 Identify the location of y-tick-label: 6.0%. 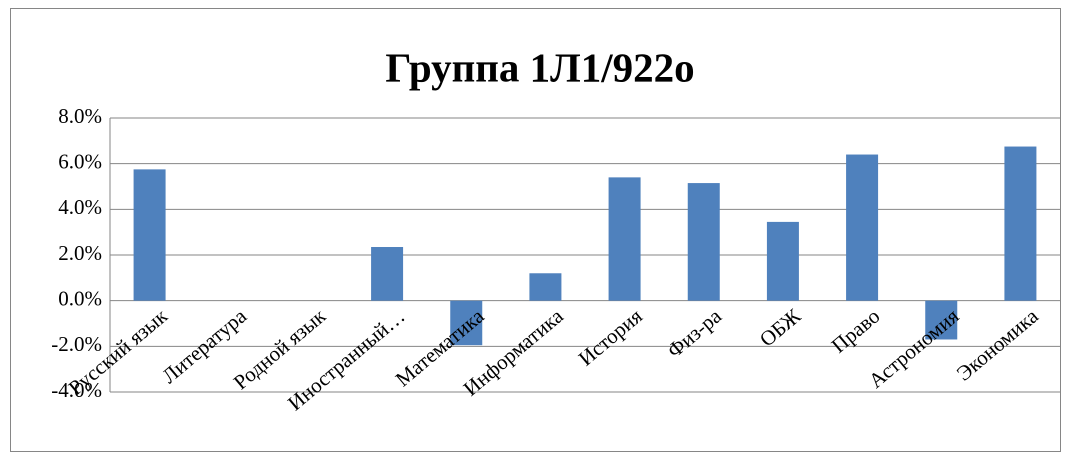
(80, 161).